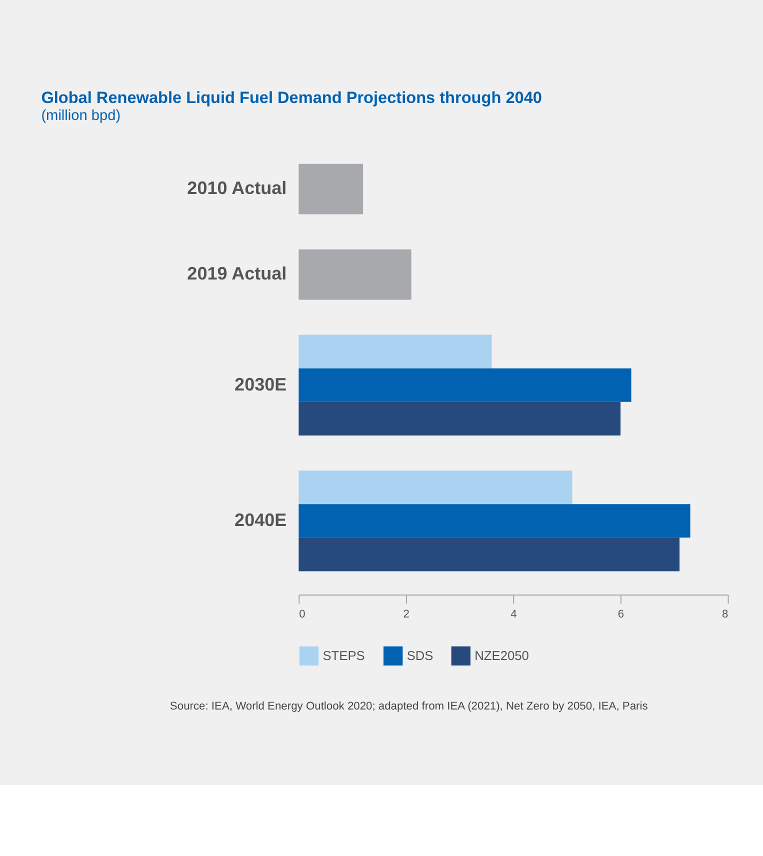  Describe the element at coordinates (409, 706) in the screenshot. I see `source-note: Source: IEA, World Energy Outlook 2020; adapted from IEA (2021), Net Zero by 2050, IEA, Paris` at that location.